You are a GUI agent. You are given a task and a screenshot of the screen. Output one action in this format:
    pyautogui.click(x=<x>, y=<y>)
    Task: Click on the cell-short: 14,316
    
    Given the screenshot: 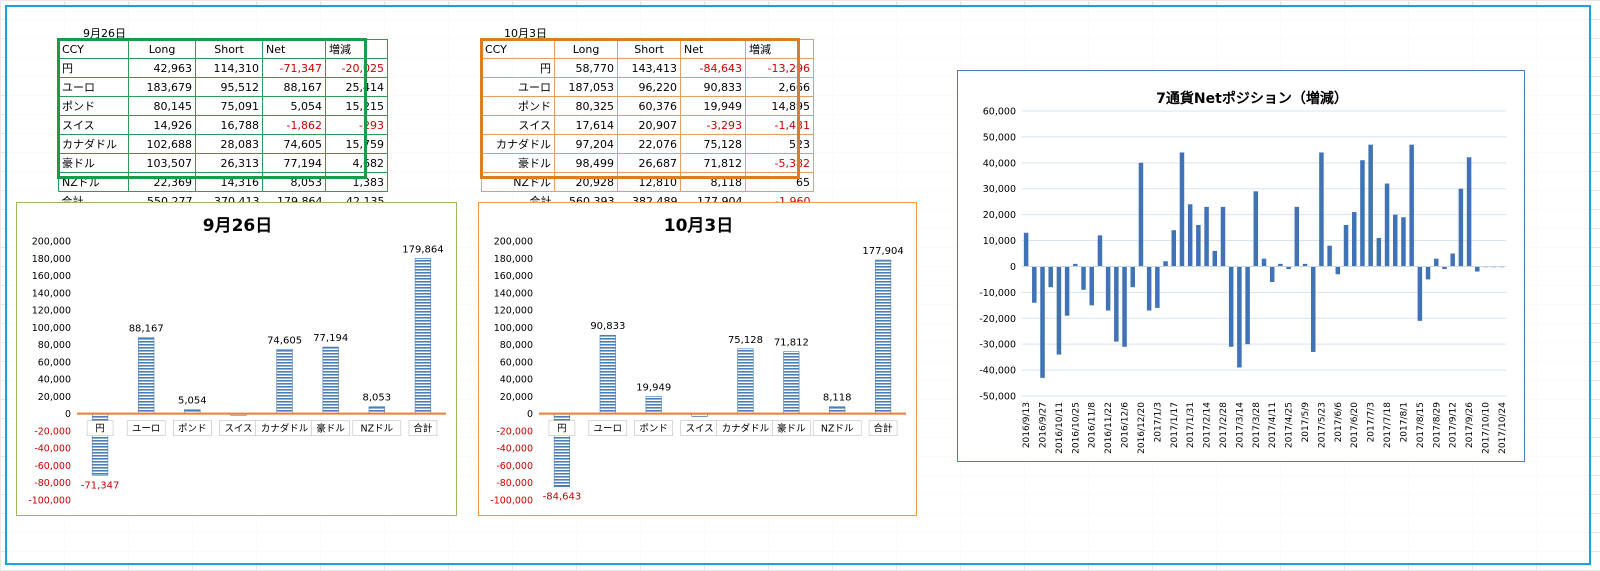 What is the action you would take?
    pyautogui.click(x=229, y=182)
    